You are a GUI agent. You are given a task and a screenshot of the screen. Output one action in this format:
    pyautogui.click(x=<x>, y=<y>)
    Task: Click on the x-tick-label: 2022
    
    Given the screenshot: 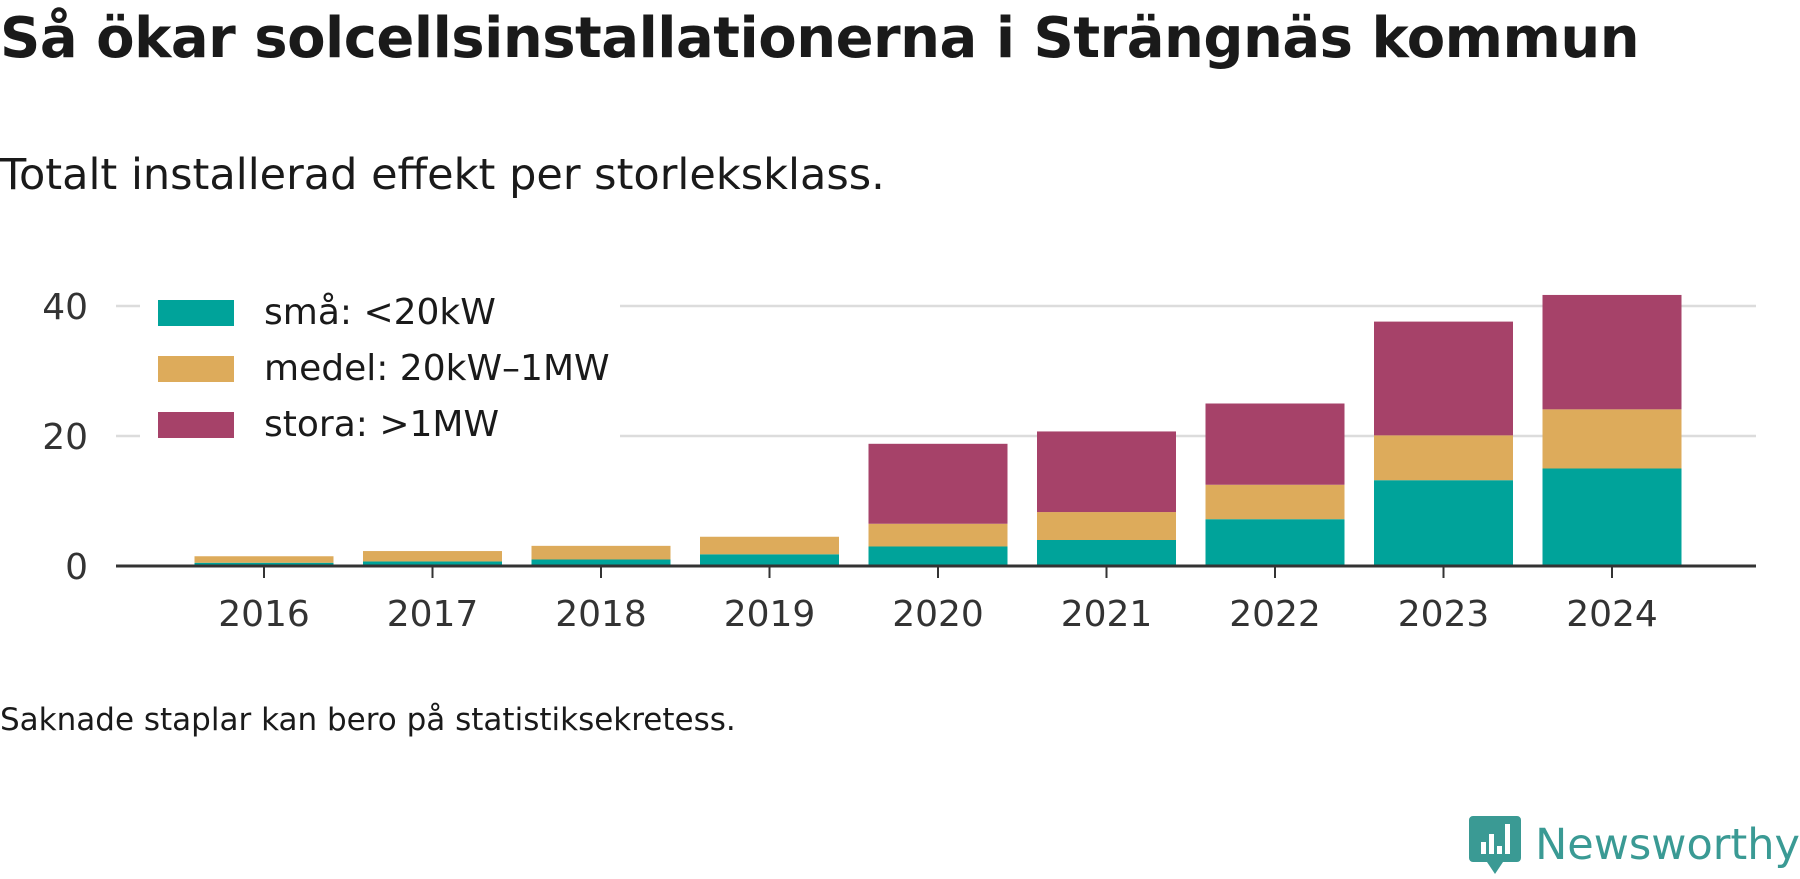 What is the action you would take?
    pyautogui.click(x=1275, y=614)
    